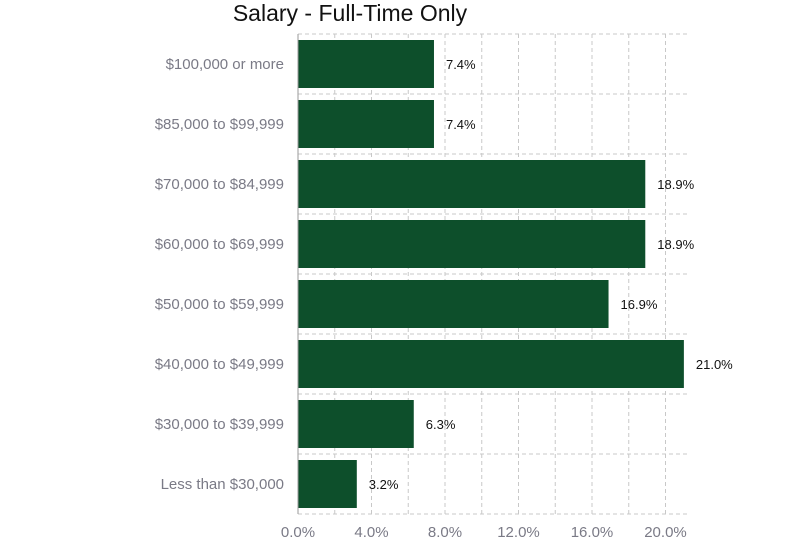 Image resolution: width=800 pixels, height=541 pixels. I want to click on category-label: $100,000 or more, so click(225, 64).